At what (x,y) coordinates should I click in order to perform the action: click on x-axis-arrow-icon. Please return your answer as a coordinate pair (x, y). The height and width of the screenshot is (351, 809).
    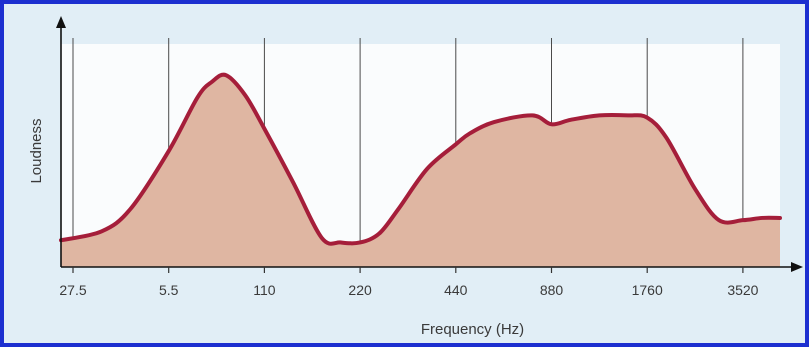
    Looking at the image, I should click on (797, 267).